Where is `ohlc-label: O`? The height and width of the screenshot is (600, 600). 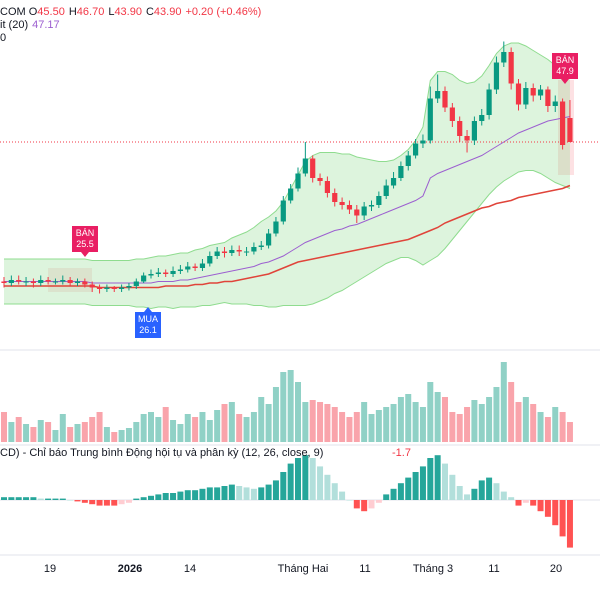
ohlc-label: O is located at coordinates (33, 12).